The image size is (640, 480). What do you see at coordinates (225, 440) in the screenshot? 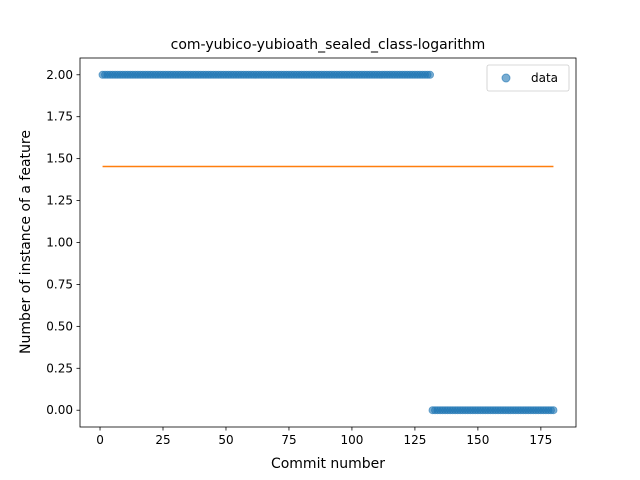
I see `x-tick-label: 50` at bounding box center [225, 440].